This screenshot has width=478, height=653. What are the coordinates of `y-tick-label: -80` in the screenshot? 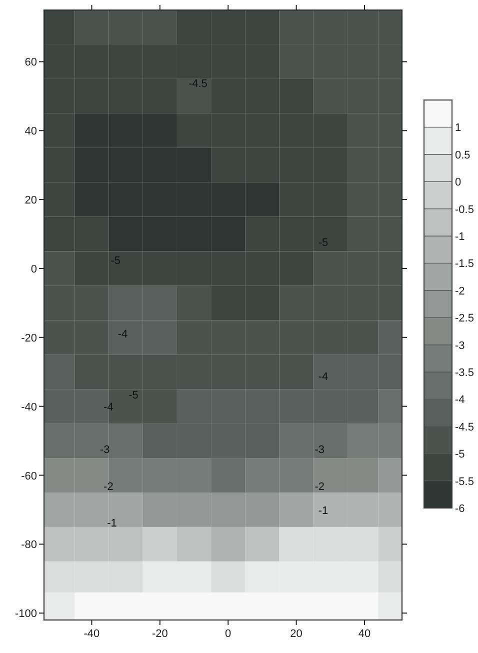 It's located at (29, 545).